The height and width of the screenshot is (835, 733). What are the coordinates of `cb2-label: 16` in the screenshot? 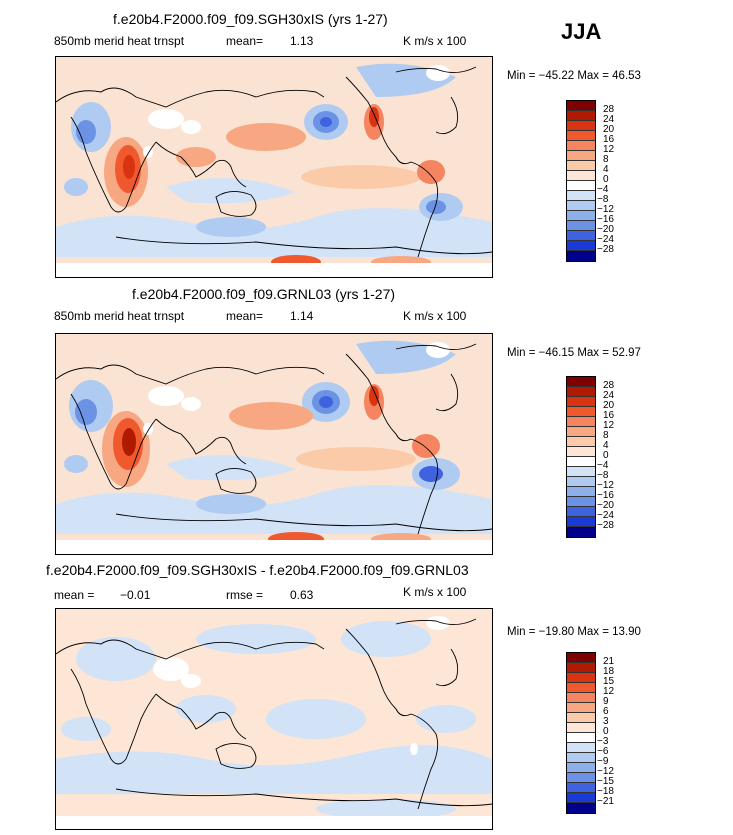 It's located at (609, 415).